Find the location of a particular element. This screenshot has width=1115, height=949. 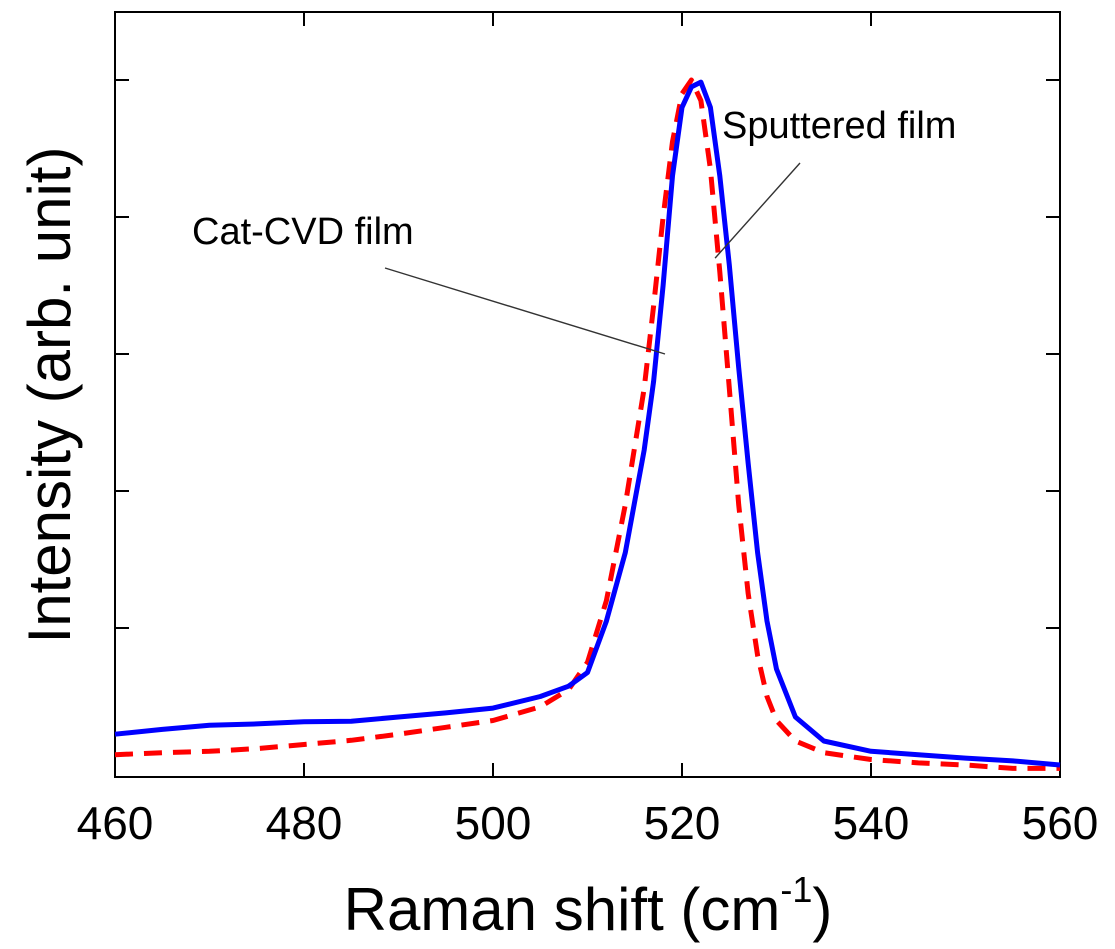

x-tick-label: 560 is located at coordinates (1060, 823).